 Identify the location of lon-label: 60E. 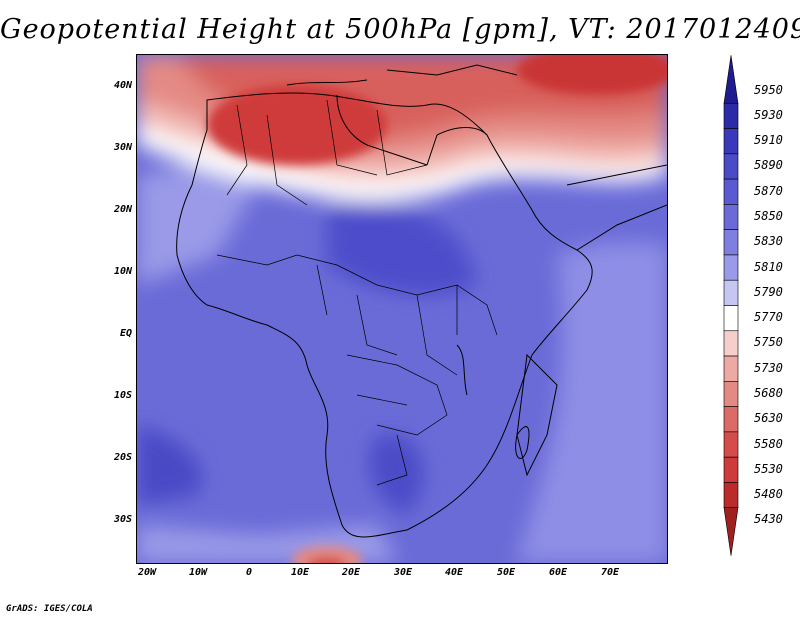
(558, 572).